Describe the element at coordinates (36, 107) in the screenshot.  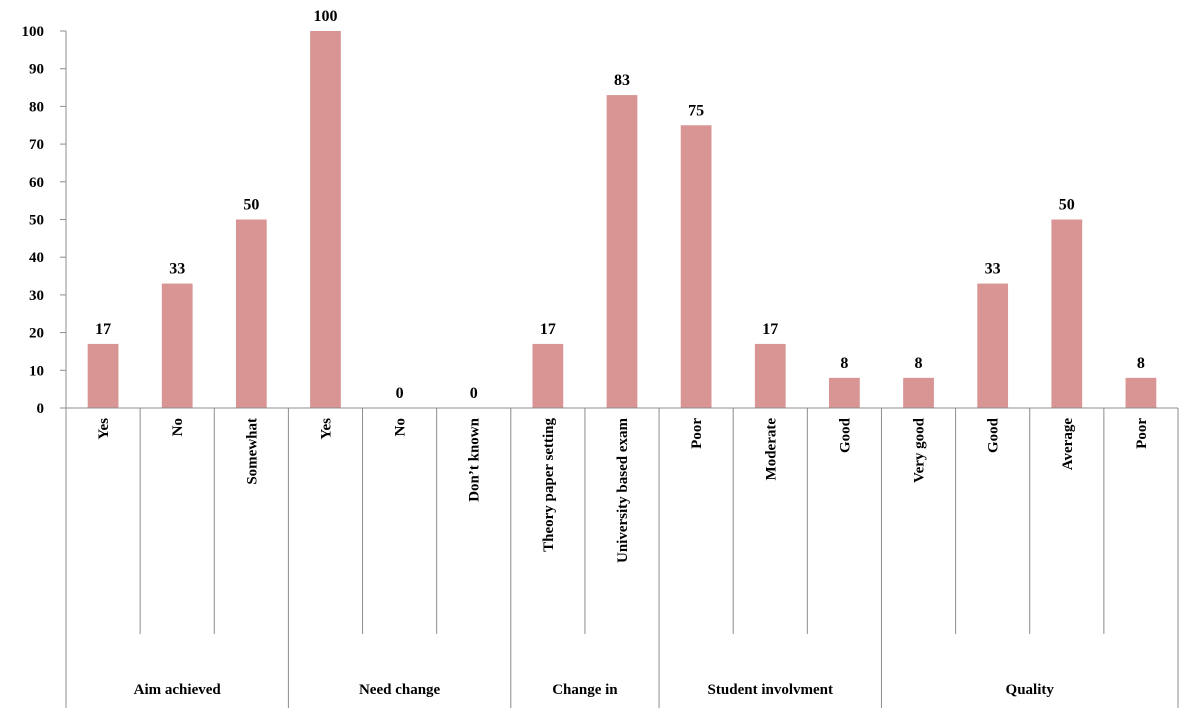
I see `y-tick-label: 80` at that location.